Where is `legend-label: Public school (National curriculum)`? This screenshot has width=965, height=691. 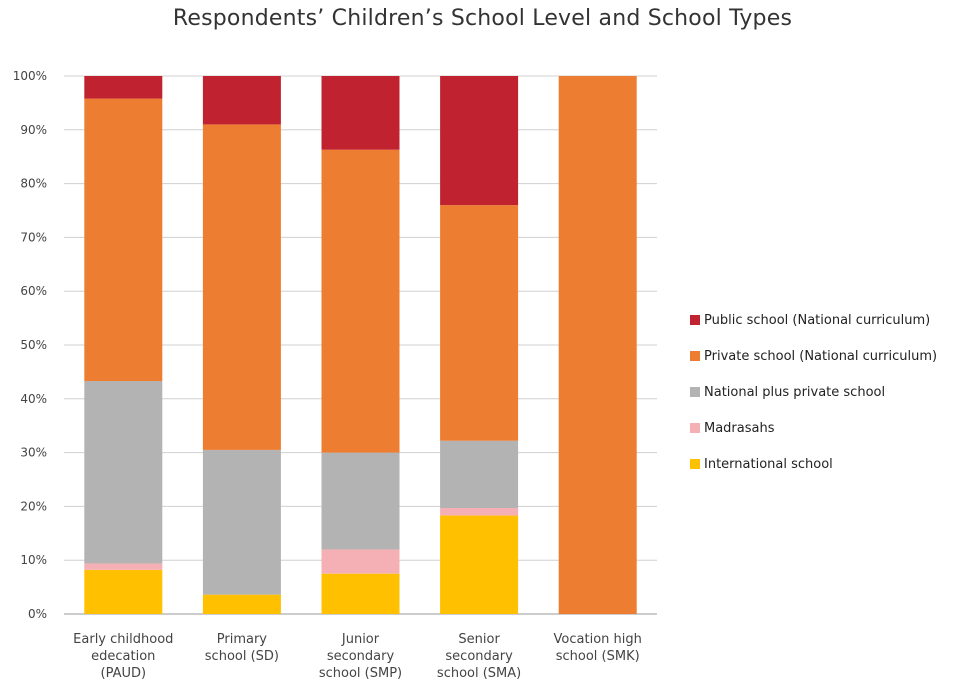 legend-label: Public school (National curriculum) is located at coordinates (817, 320).